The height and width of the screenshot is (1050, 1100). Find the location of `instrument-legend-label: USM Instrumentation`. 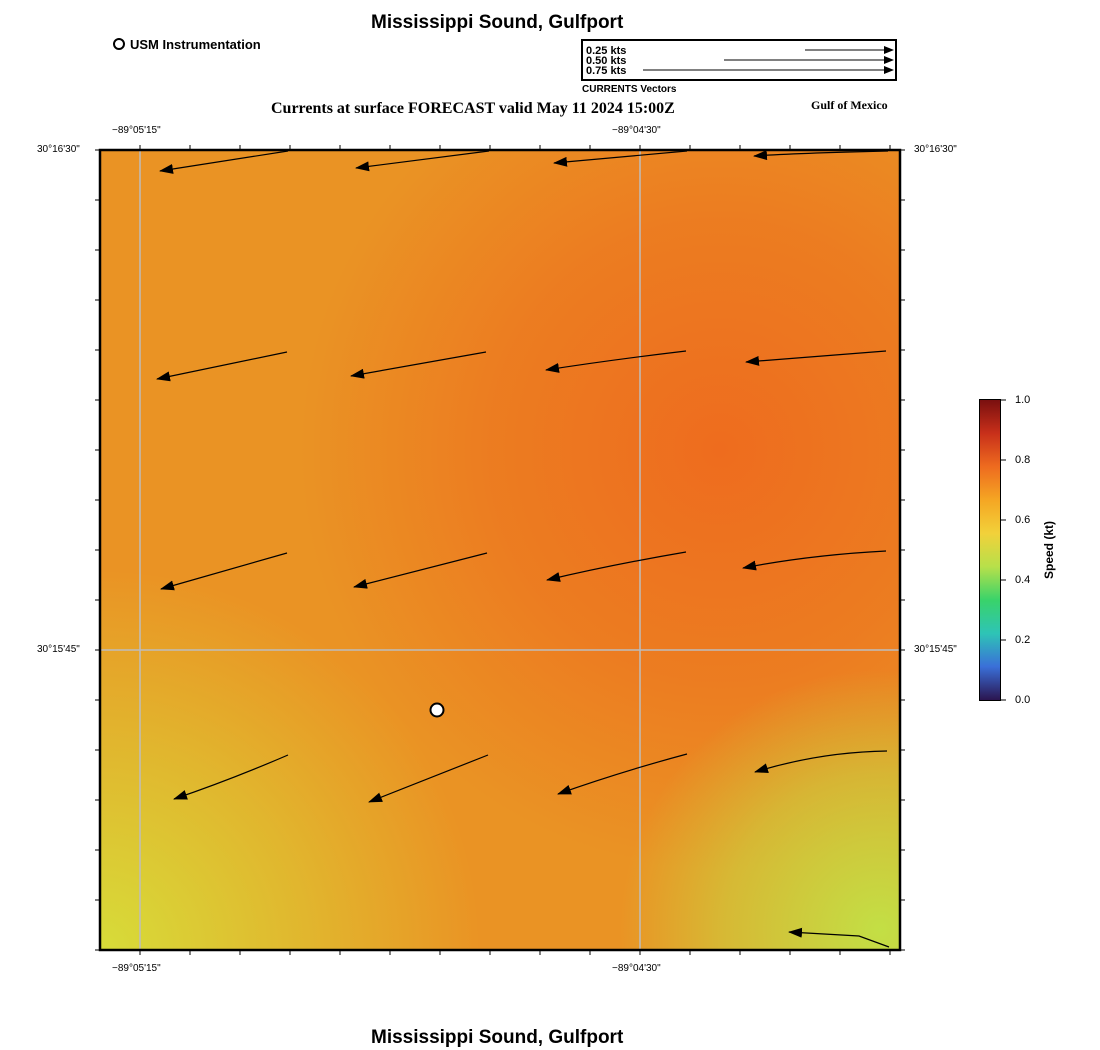

instrument-legend-label: USM Instrumentation is located at coordinates (195, 44).